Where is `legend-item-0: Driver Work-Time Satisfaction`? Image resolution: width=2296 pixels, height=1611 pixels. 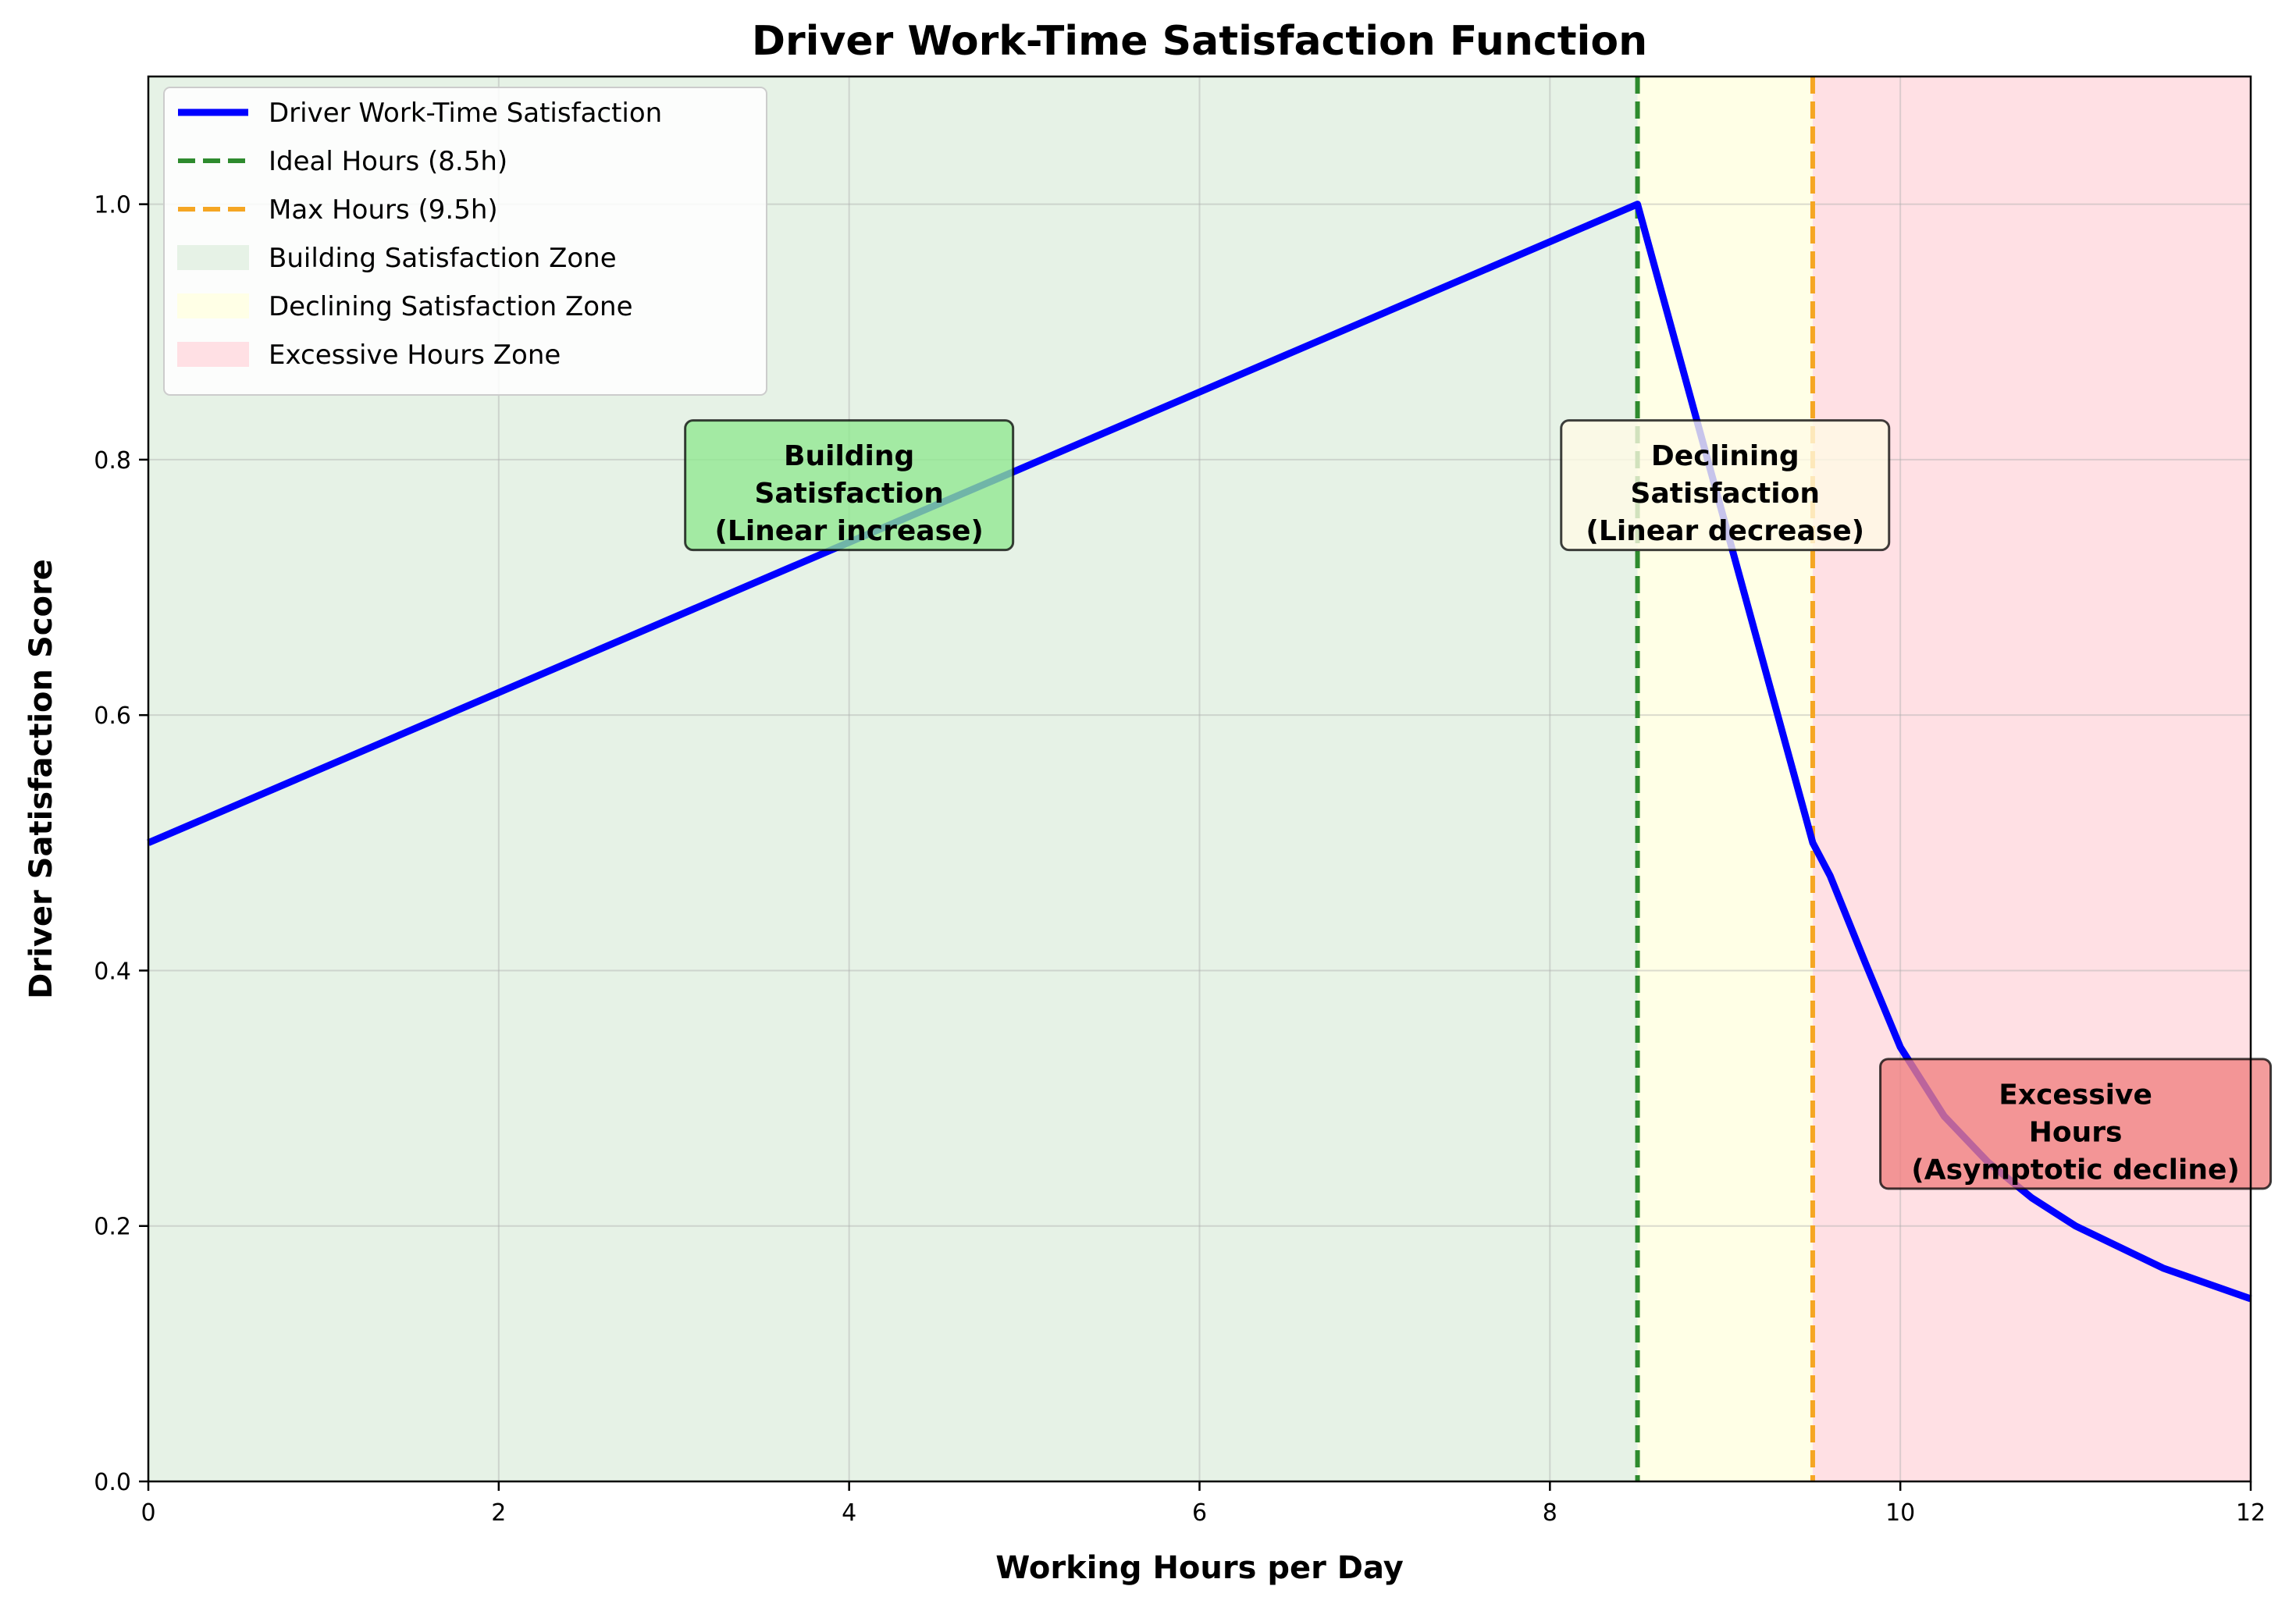
legend-item-0: Driver Work-Time Satisfaction is located at coordinates (420, 114).